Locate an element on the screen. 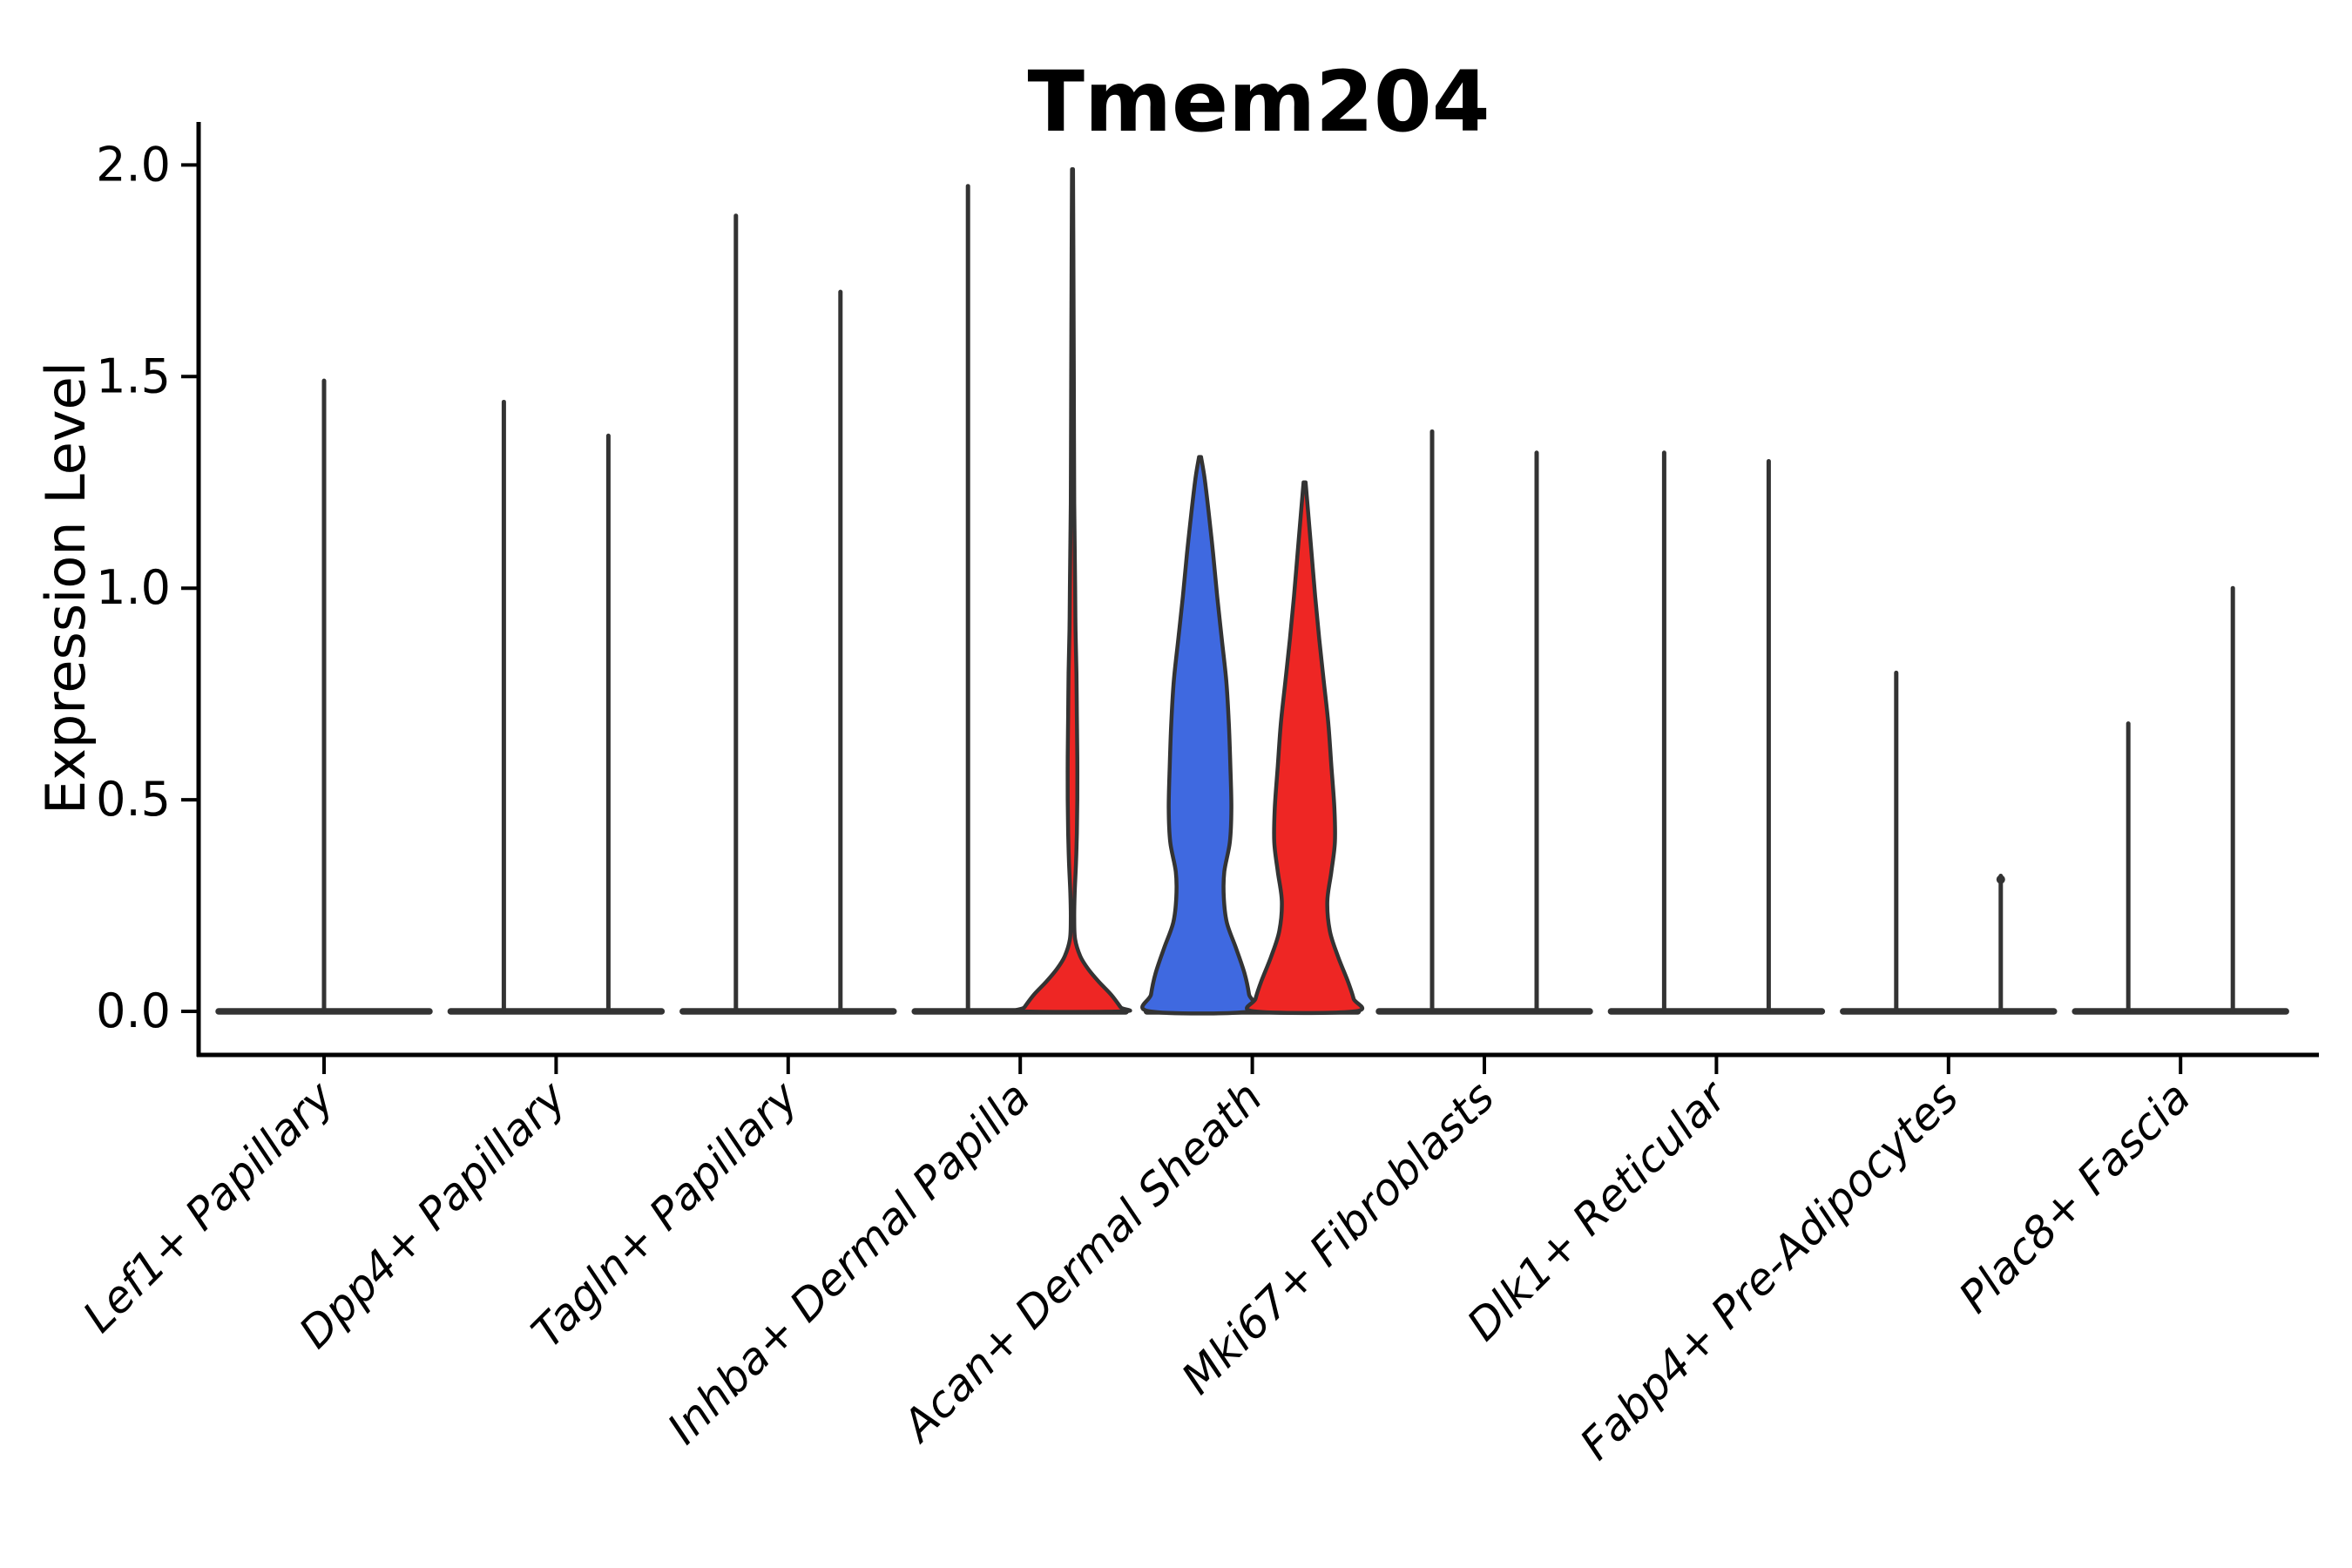 Image resolution: width=2352 pixels, height=1568 pixels. y-tick-label: 0.0 is located at coordinates (134, 1011).